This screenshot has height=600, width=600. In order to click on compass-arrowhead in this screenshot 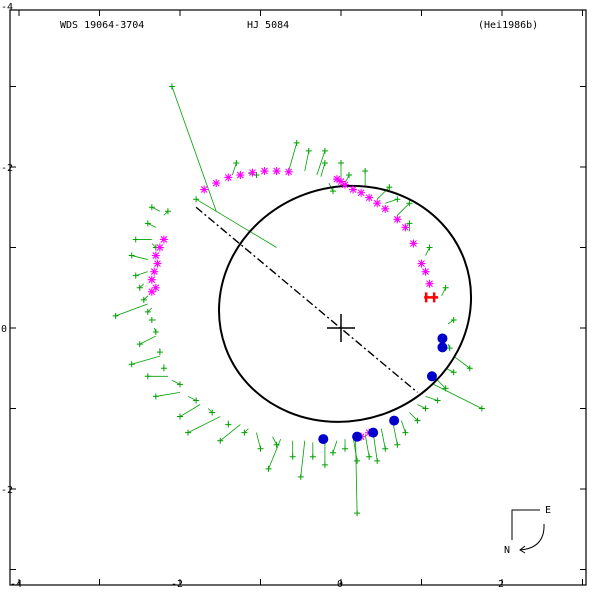, I will do `click(522, 549)`.